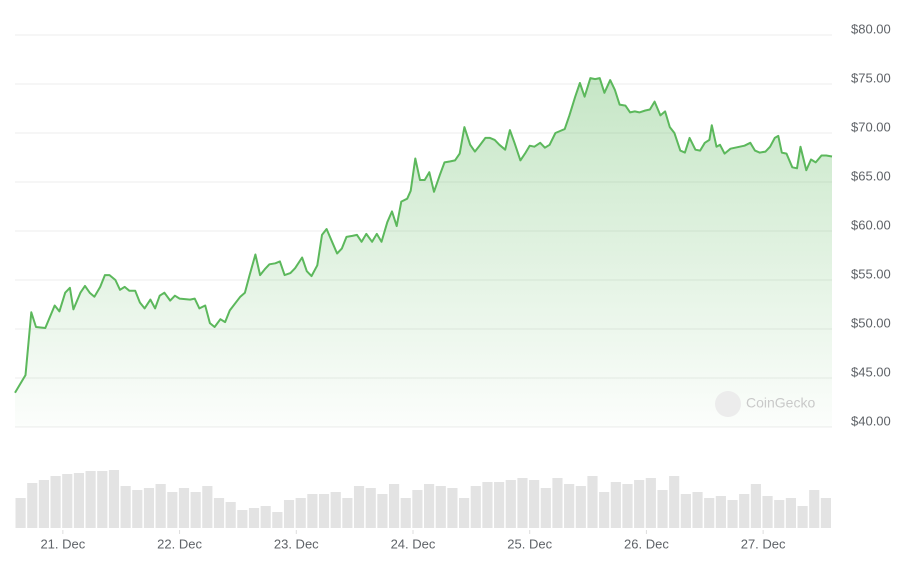 The height and width of the screenshot is (571, 920). I want to click on x-tick-label: 23. Dec, so click(296, 543).